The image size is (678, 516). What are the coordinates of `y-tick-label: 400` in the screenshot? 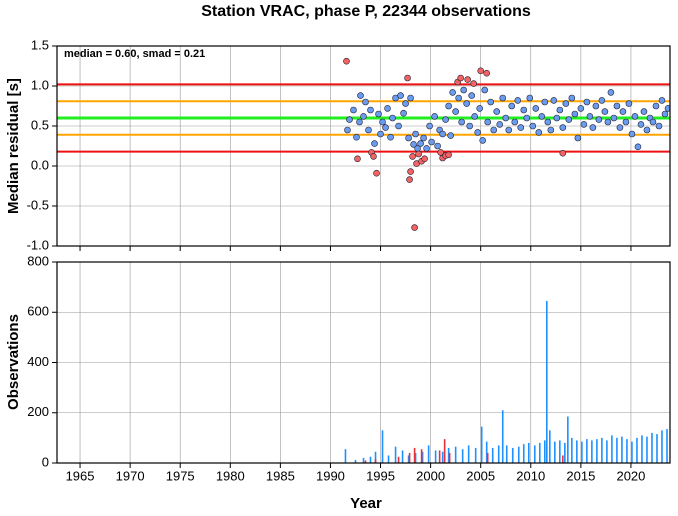 It's located at (38, 361).